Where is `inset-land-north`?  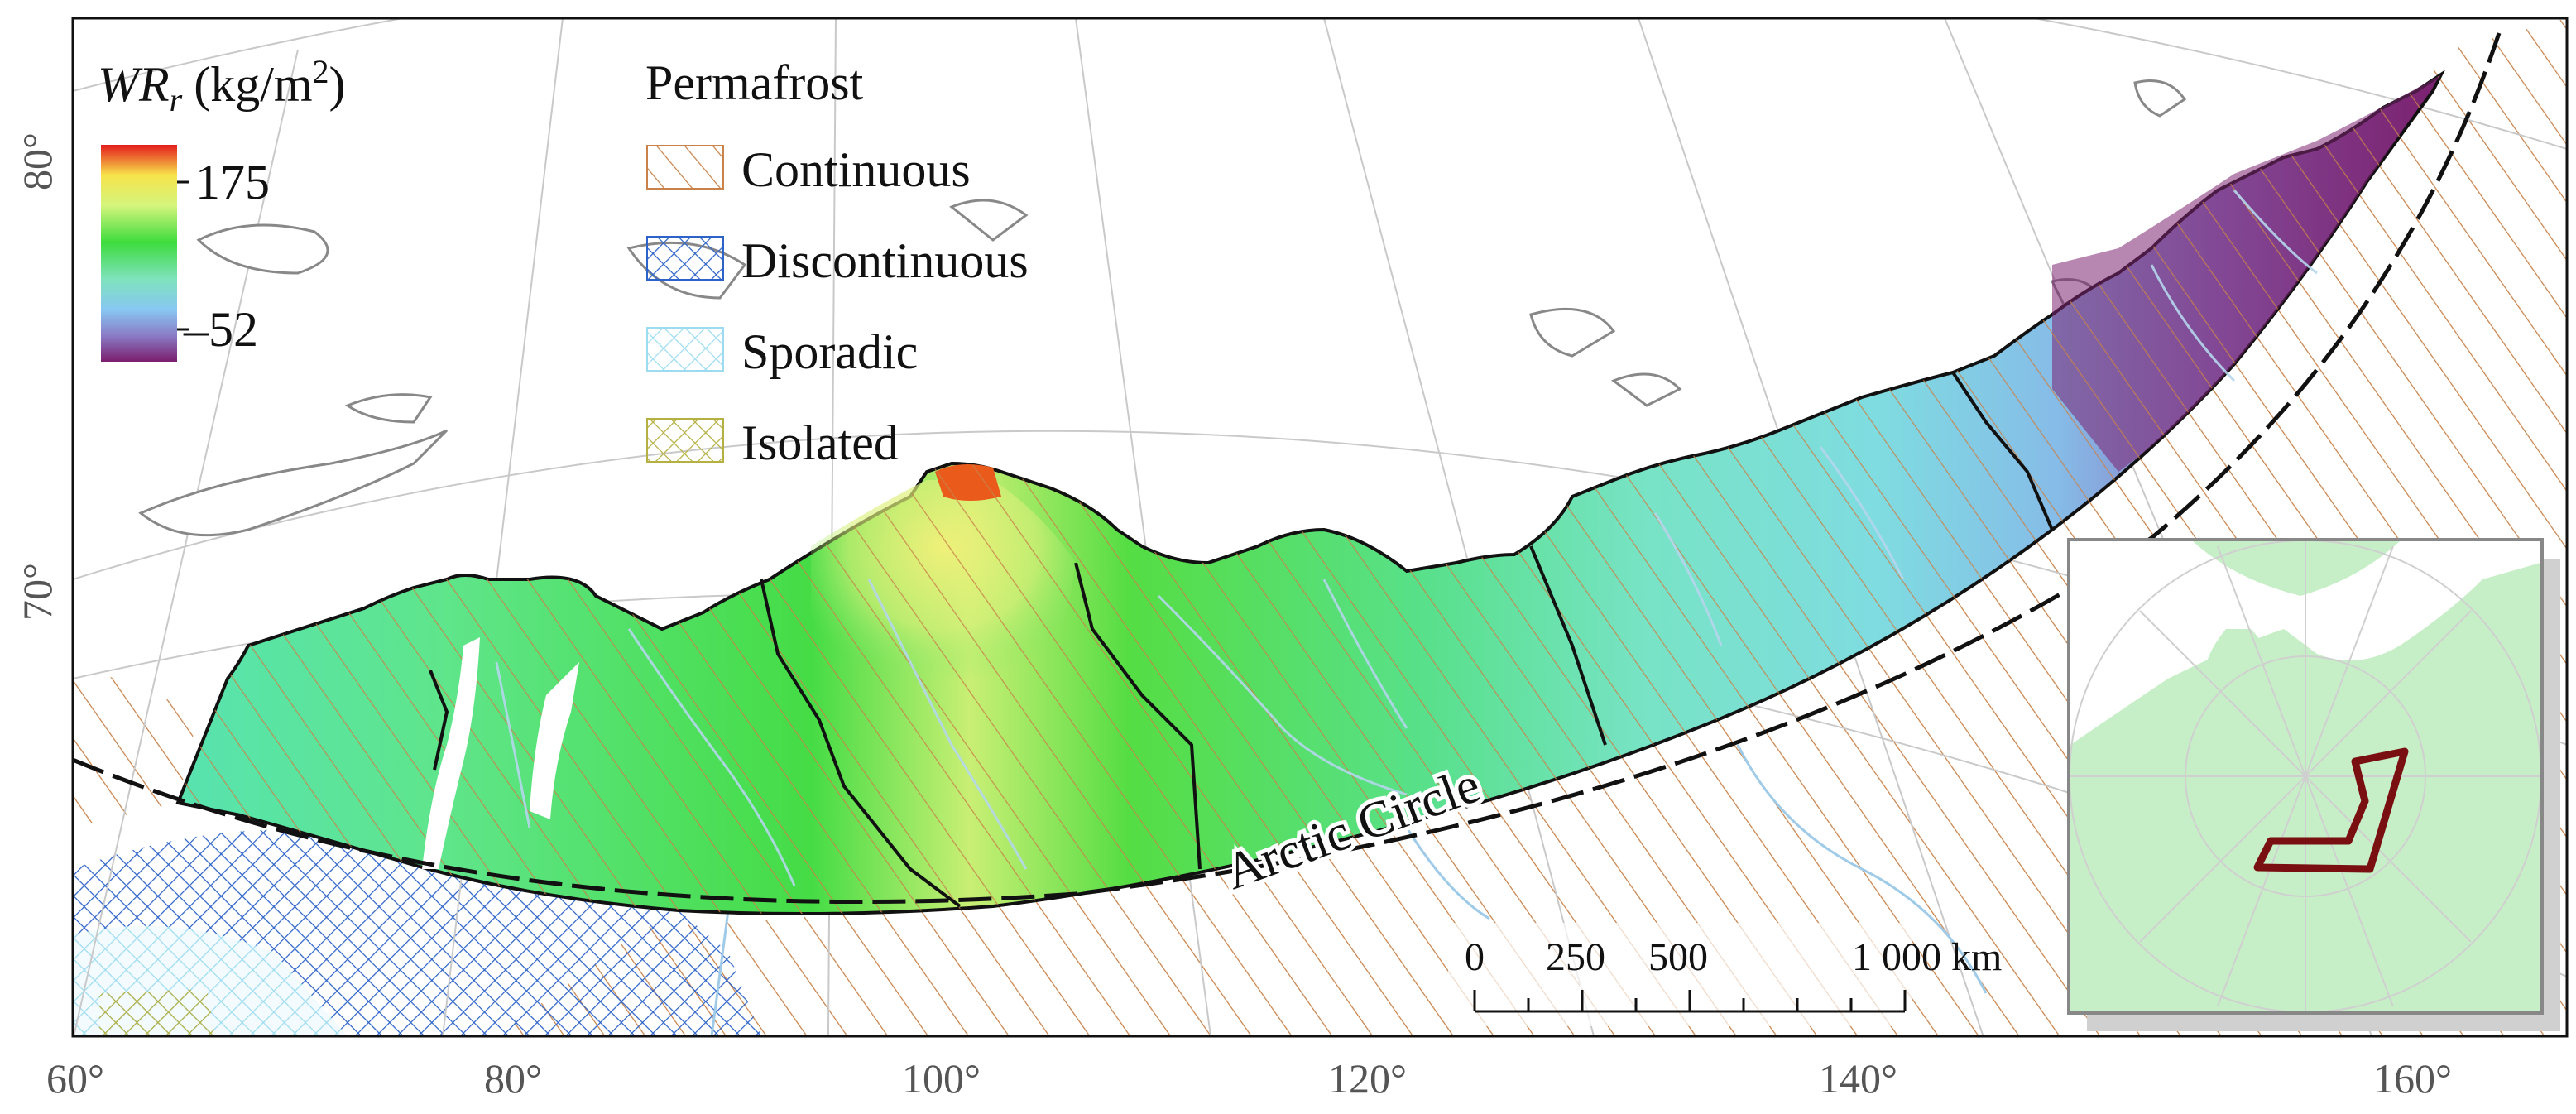 inset-land-north is located at coordinates (2297, 568).